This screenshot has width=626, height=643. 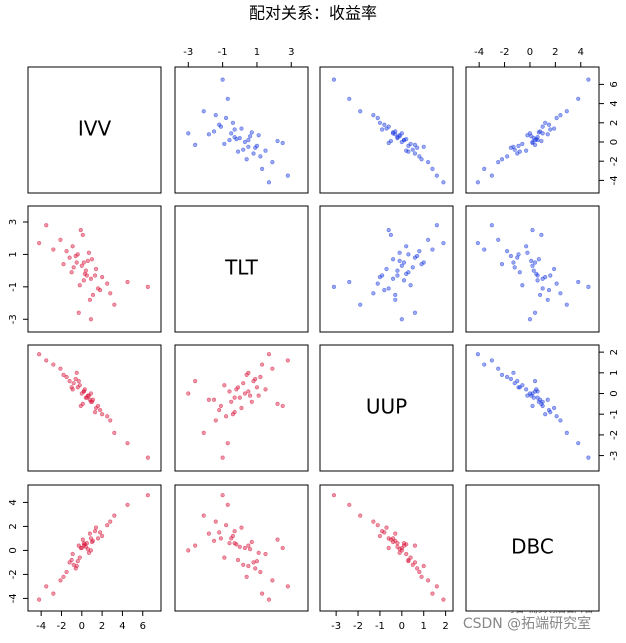 I want to click on x-tick-label: 2, so click(x=445, y=626).